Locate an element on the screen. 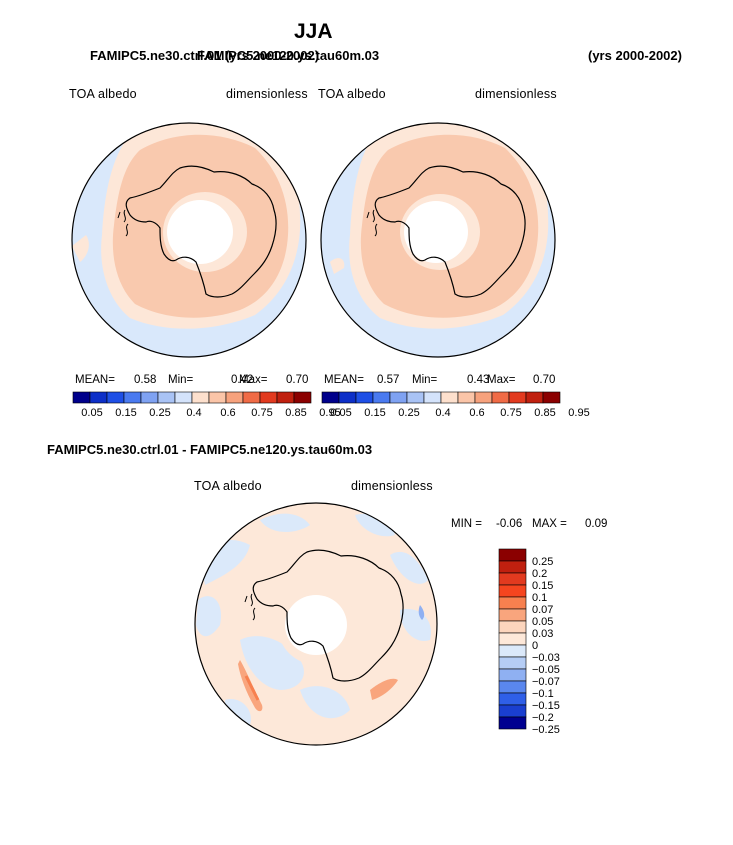 The width and height of the screenshot is (733, 845). diff-units-label: dimensionless is located at coordinates (392, 486).